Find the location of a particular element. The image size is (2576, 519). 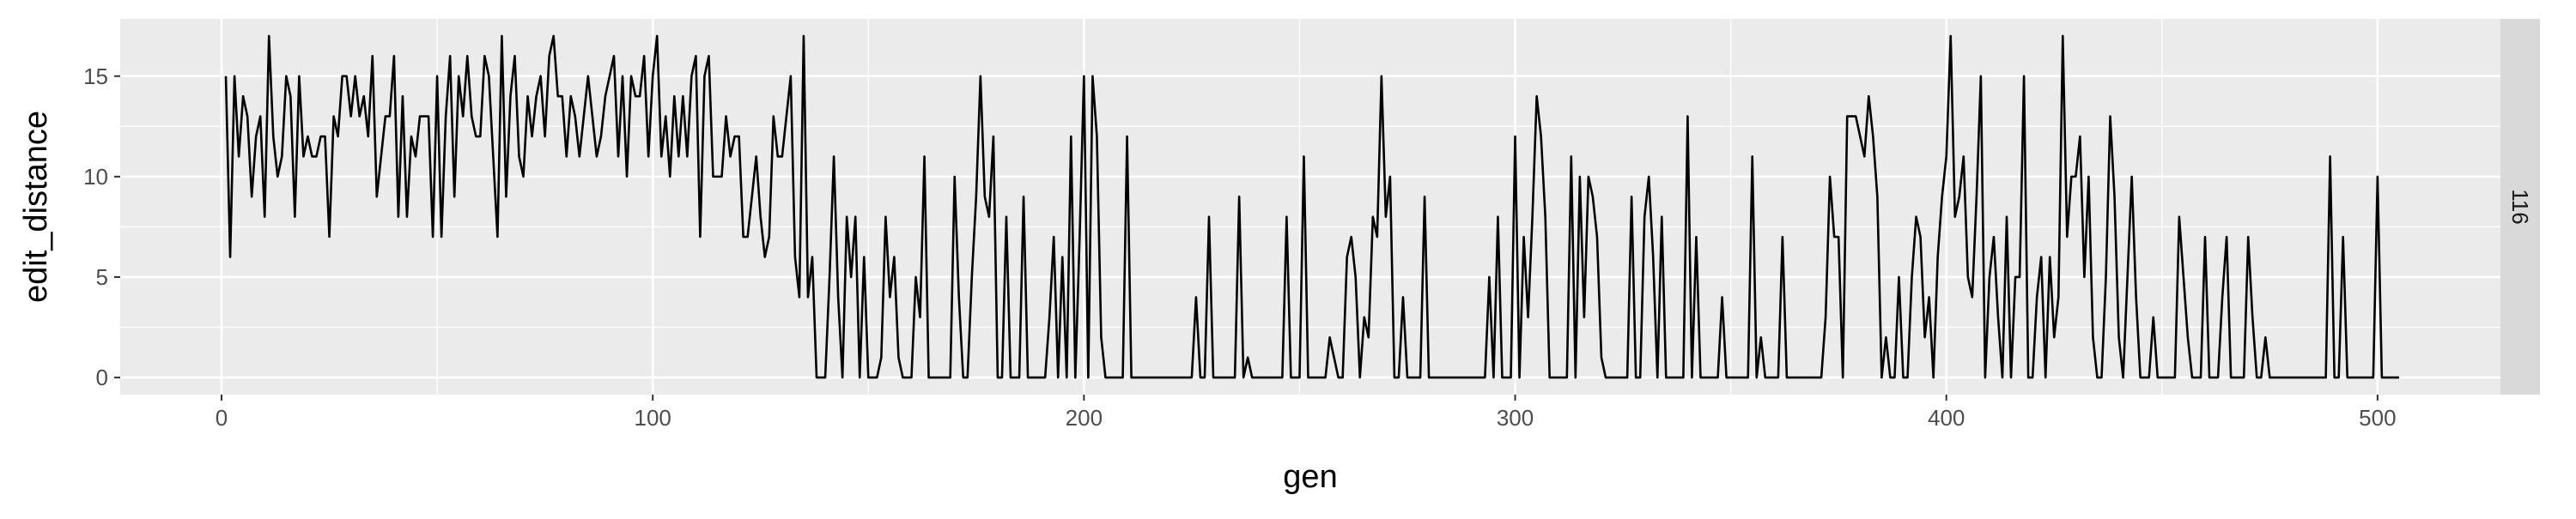

x-axis: 0 100 200 300 400 500 is located at coordinates (1306, 413).